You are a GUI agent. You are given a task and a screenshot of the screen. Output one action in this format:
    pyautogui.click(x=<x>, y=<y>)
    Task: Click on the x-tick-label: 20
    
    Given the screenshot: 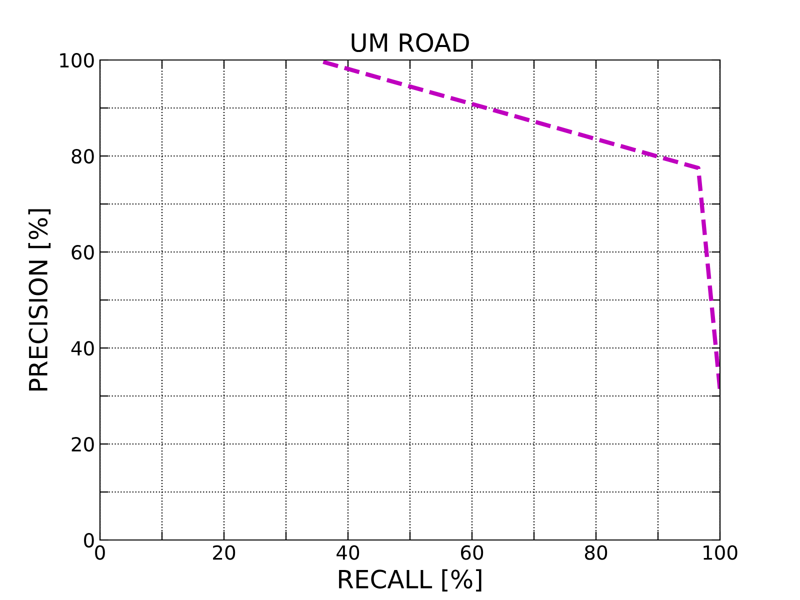 What is the action you would take?
    pyautogui.click(x=224, y=552)
    